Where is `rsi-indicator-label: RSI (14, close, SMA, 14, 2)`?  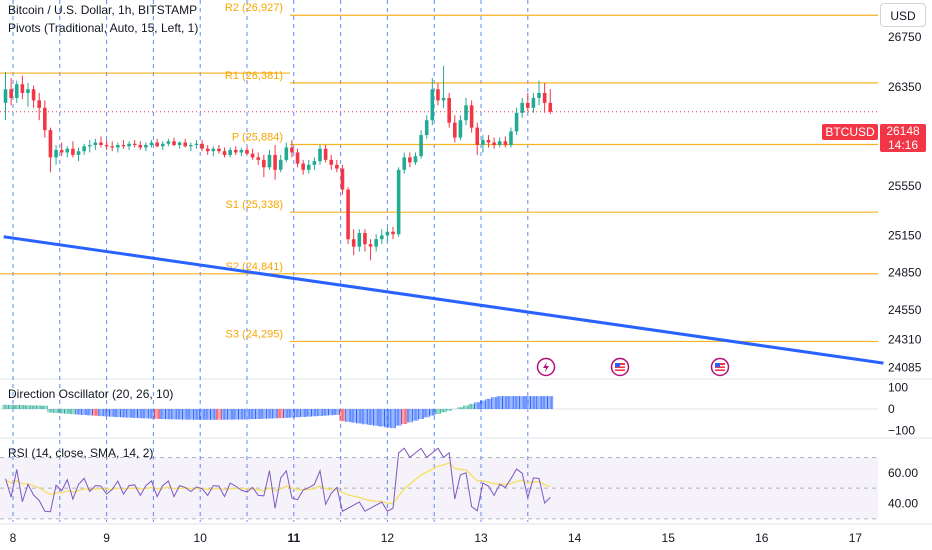
rsi-indicator-label: RSI (14, close, SMA, 14, 2) is located at coordinates (81, 453).